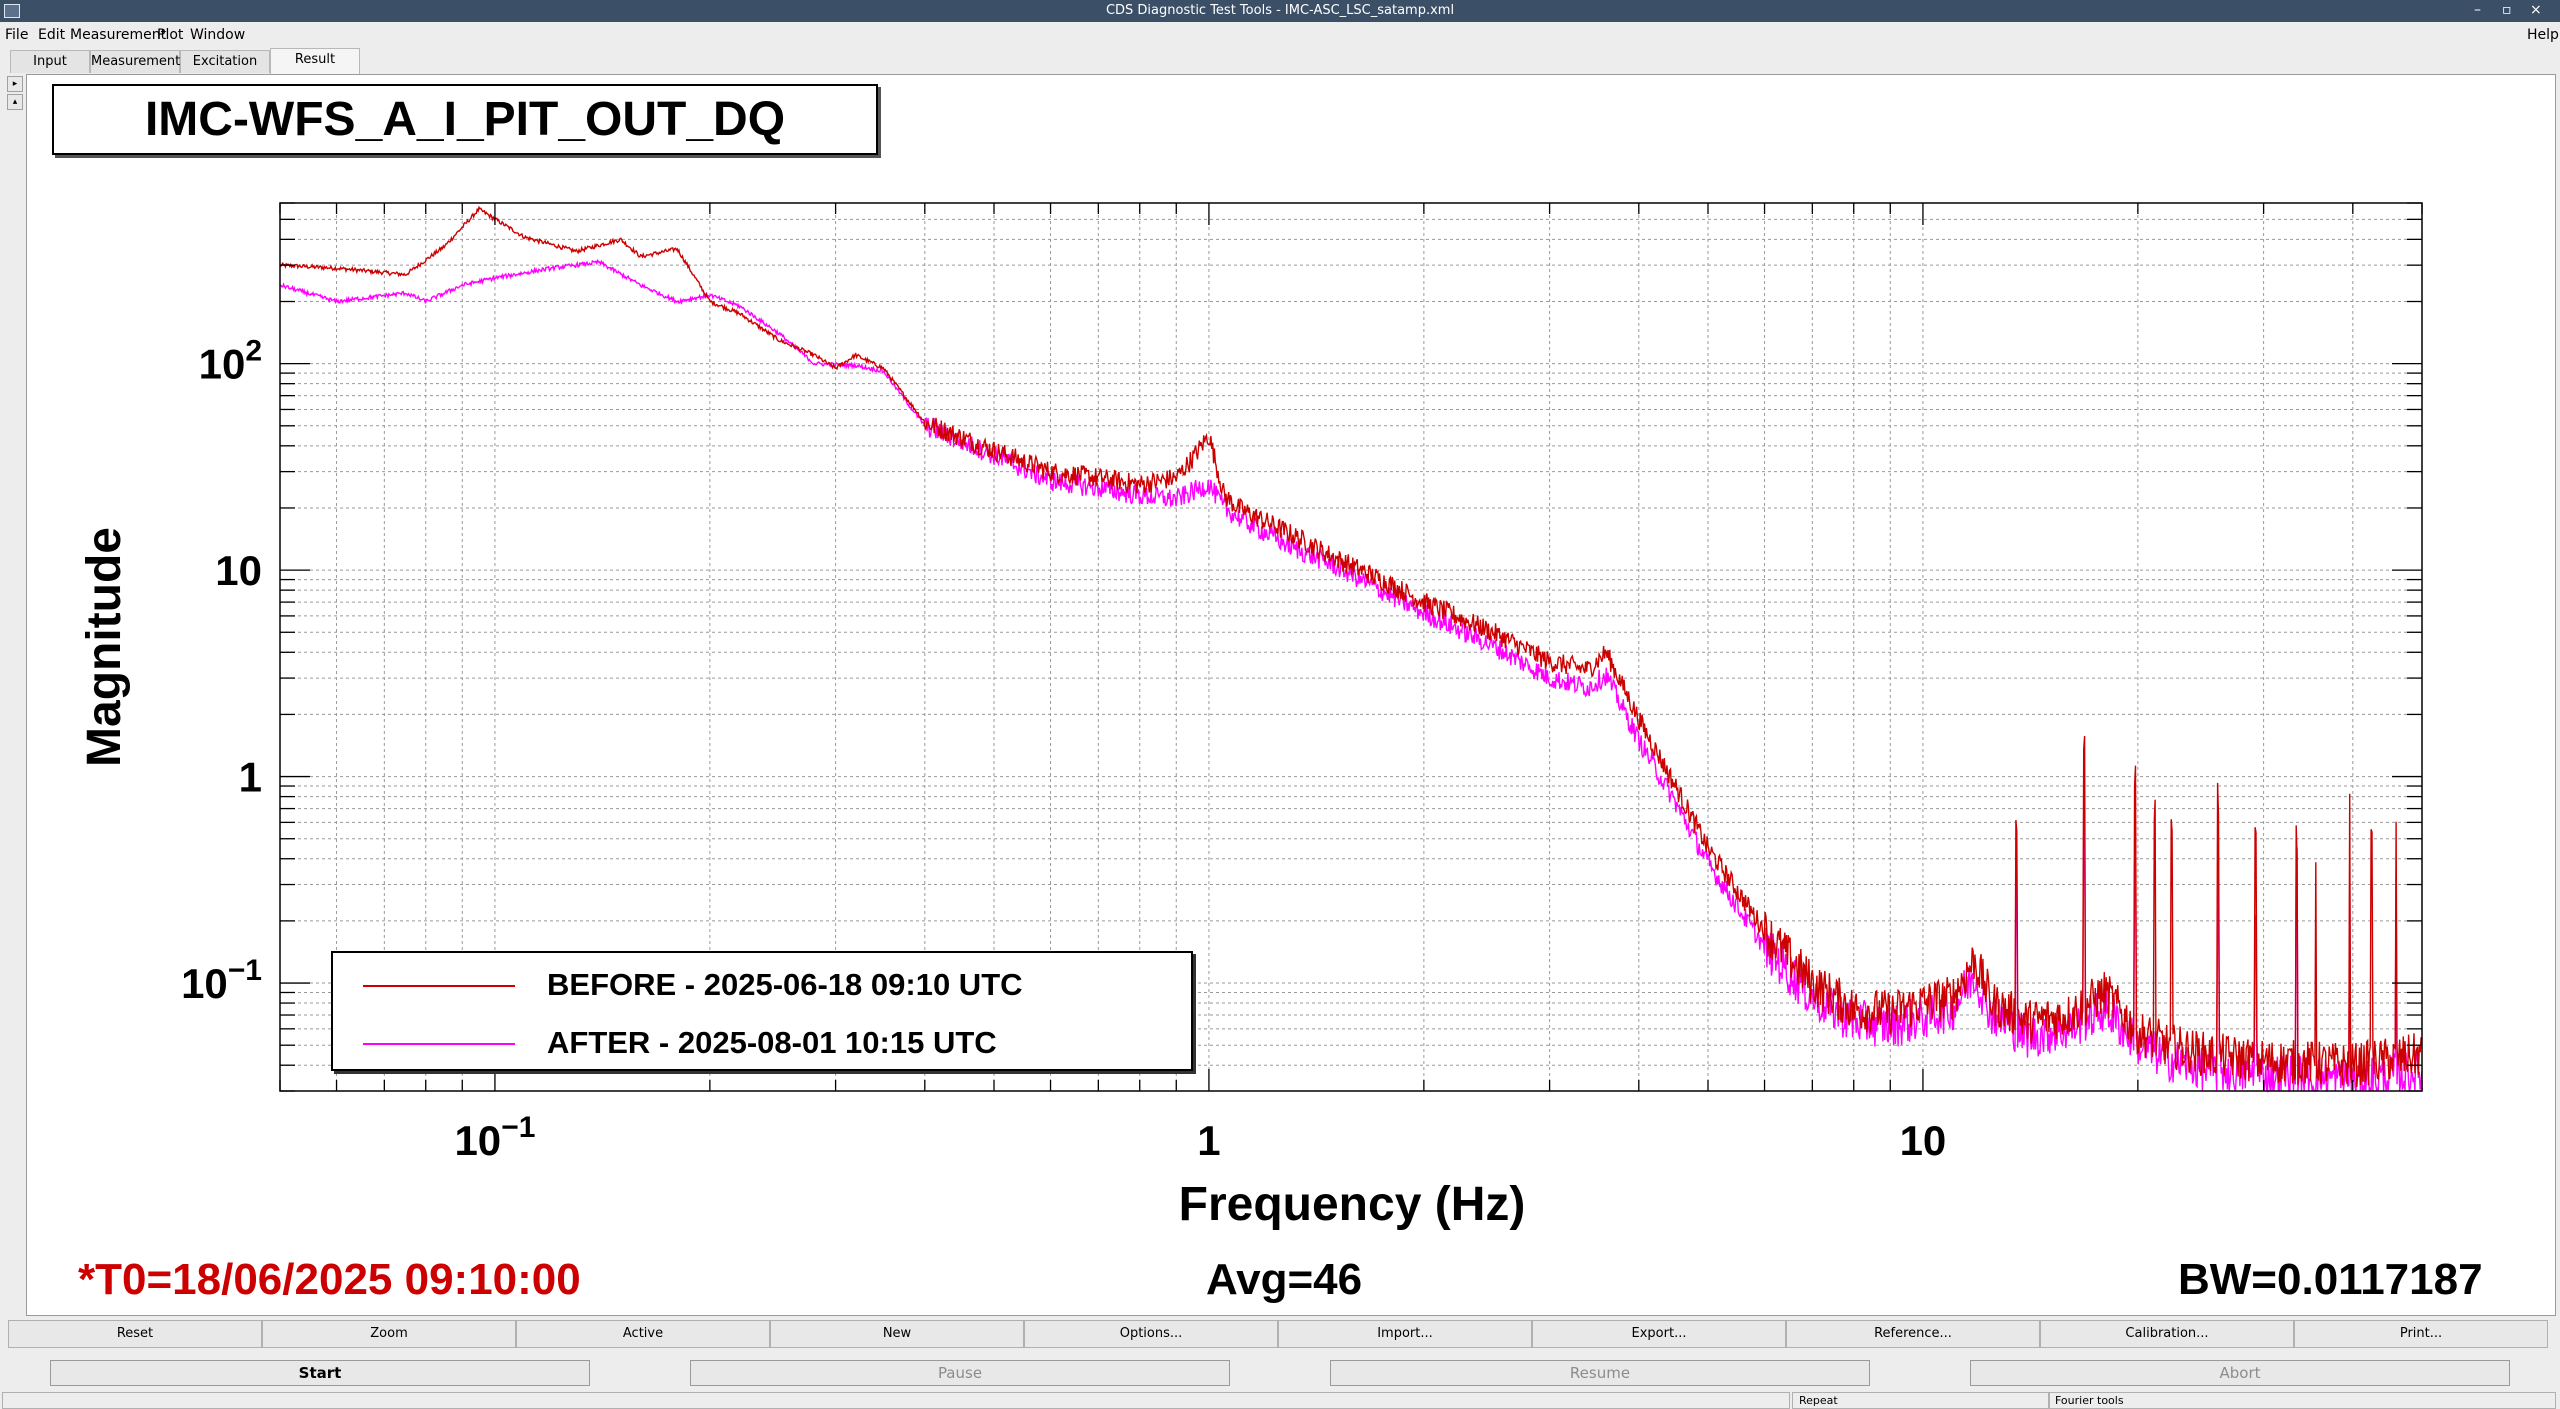 The width and height of the screenshot is (2560, 1409). Describe the element at coordinates (1280, 35) in the screenshot. I see `menu-bar: File Edit Measurement Plot Window Help` at that location.